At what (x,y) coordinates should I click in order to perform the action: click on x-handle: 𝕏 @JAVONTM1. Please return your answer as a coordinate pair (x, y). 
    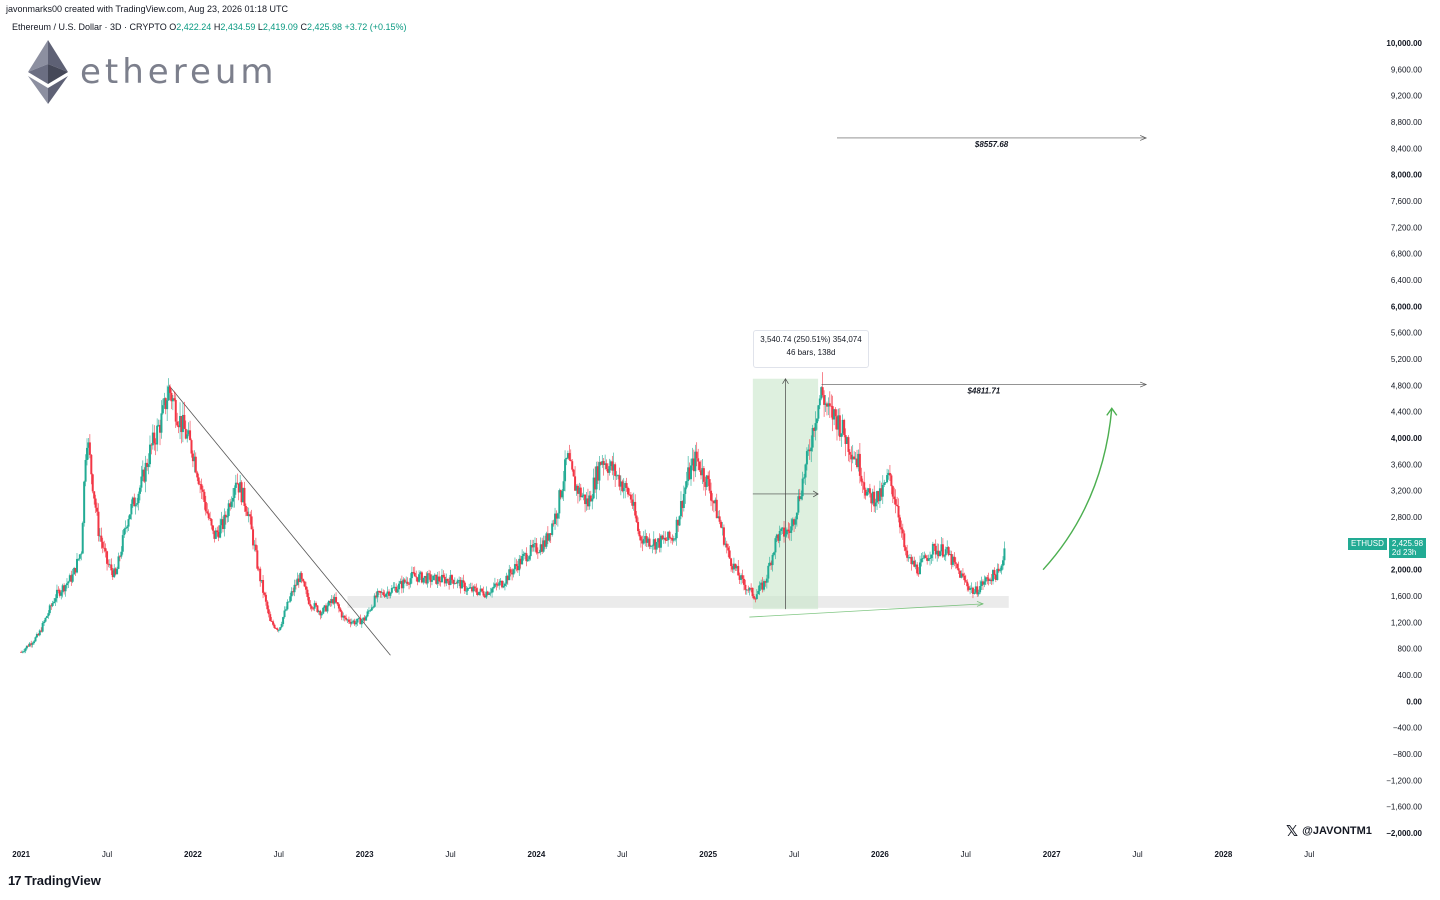
    Looking at the image, I should click on (1329, 831).